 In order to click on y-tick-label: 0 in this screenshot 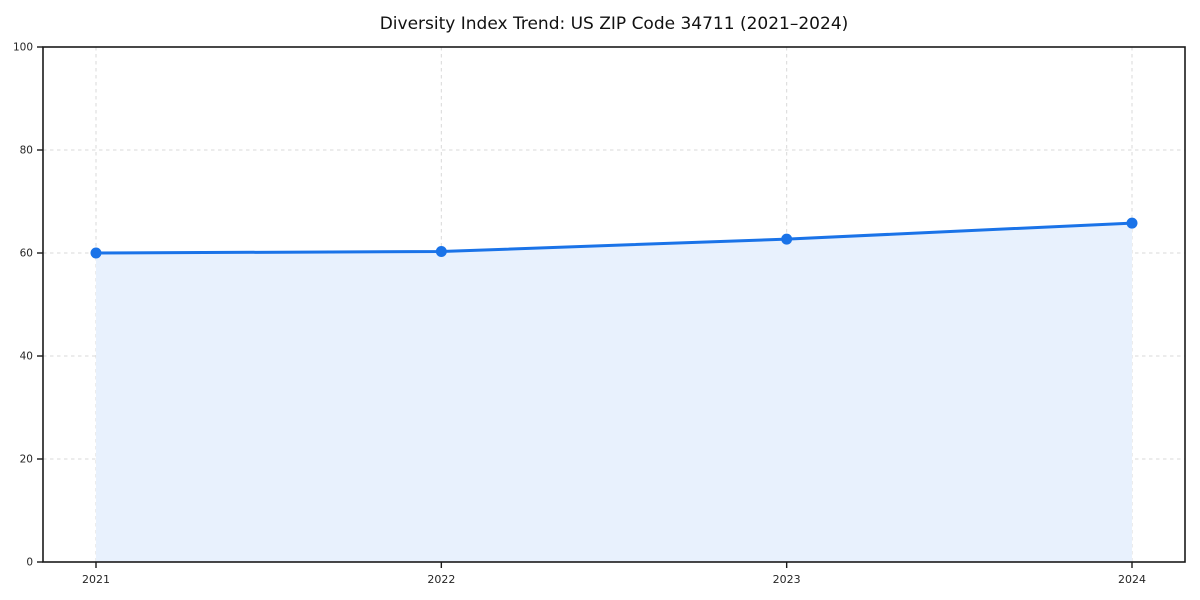, I will do `click(29, 563)`.